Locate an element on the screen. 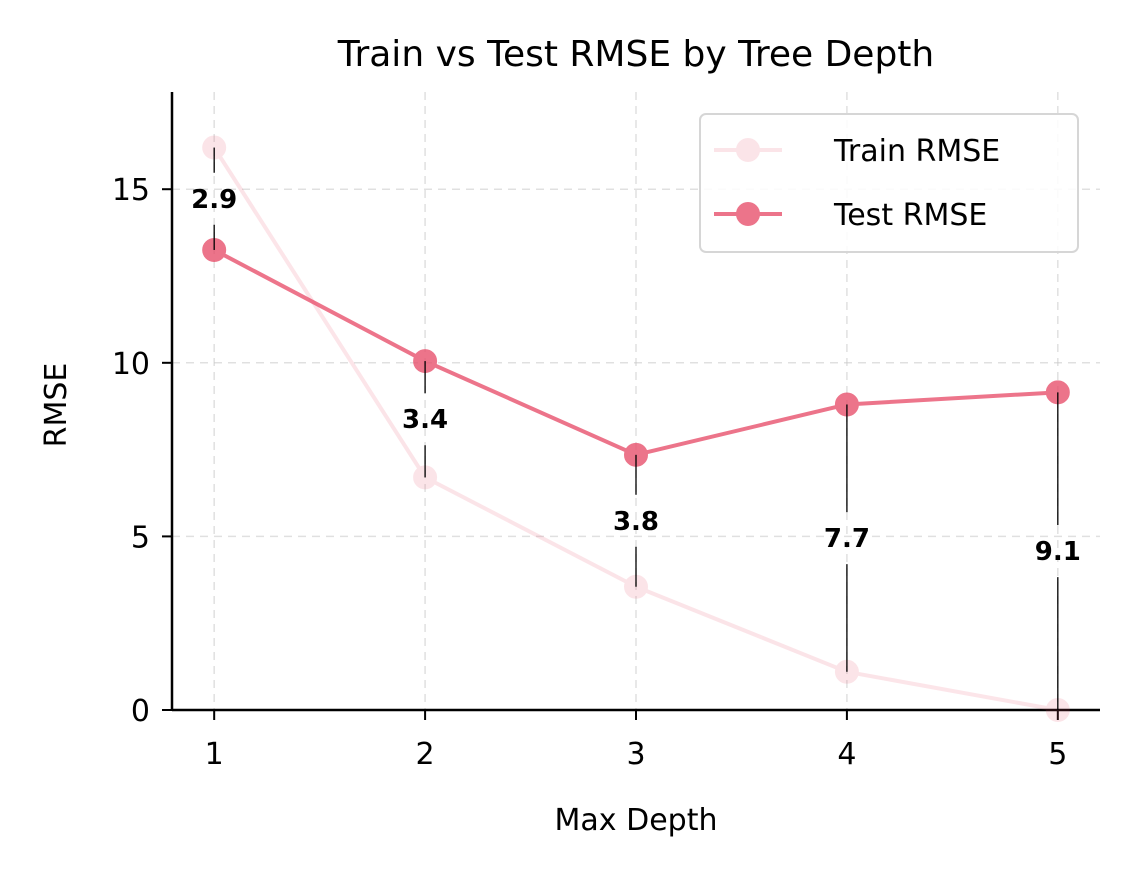 The height and width of the screenshot is (874, 1130). x-tick-label-4: 4 is located at coordinates (846, 754).